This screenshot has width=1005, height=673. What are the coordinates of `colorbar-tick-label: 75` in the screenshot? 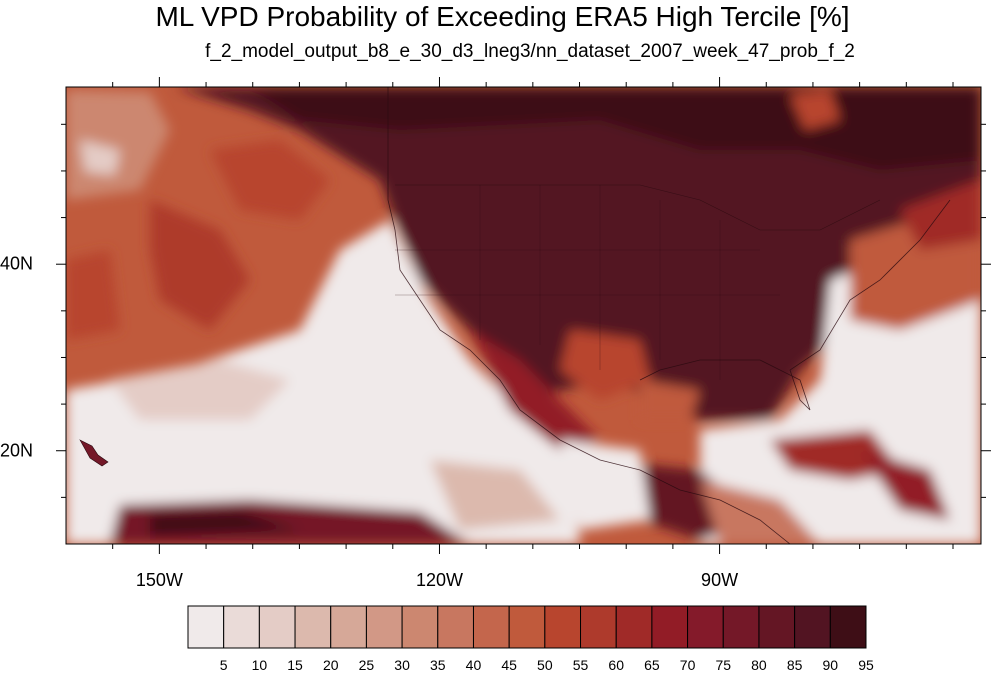 It's located at (723, 665).